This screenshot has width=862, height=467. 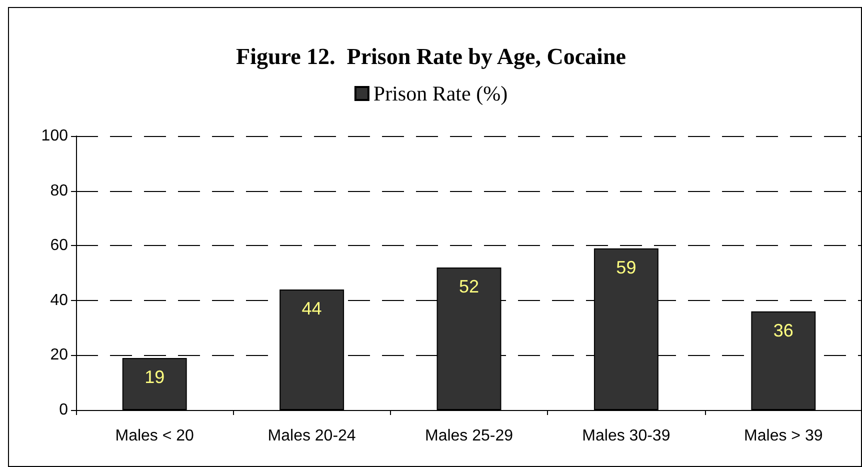 I want to click on y-tick-label: 60, so click(x=59, y=245).